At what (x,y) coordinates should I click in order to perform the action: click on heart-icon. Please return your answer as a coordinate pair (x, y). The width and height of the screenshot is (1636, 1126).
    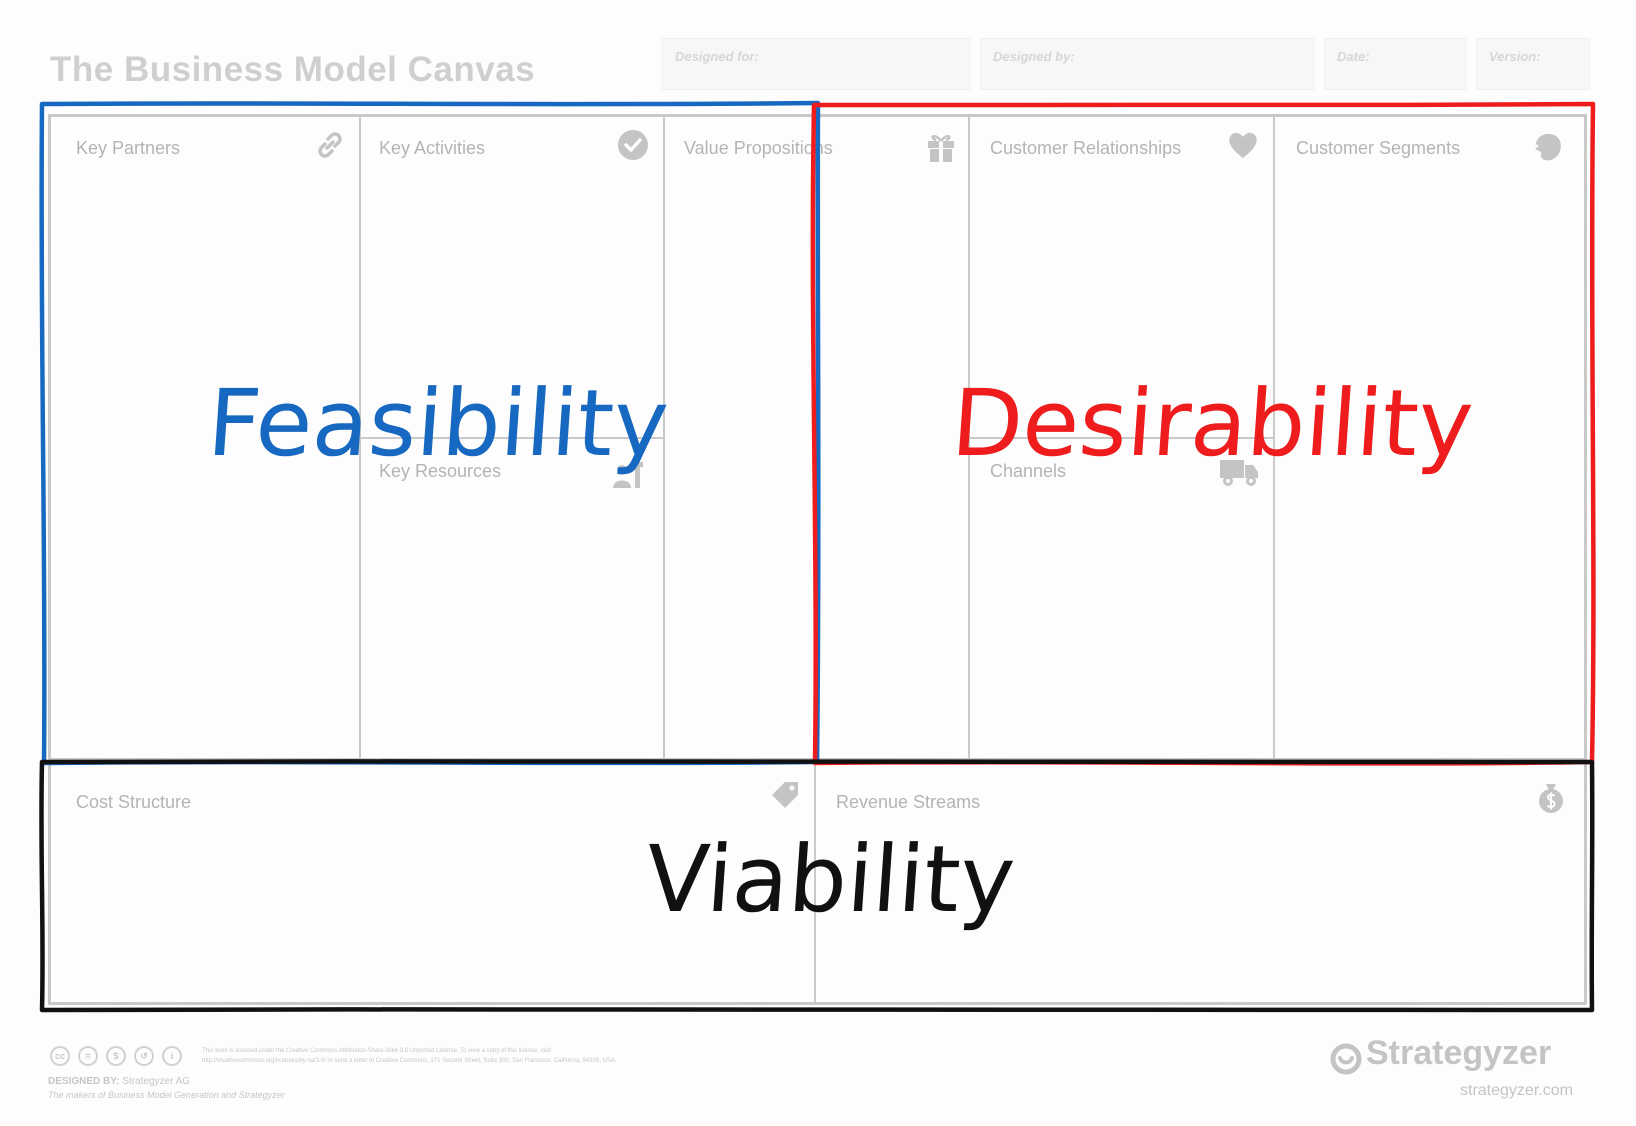
    Looking at the image, I should click on (1243, 145).